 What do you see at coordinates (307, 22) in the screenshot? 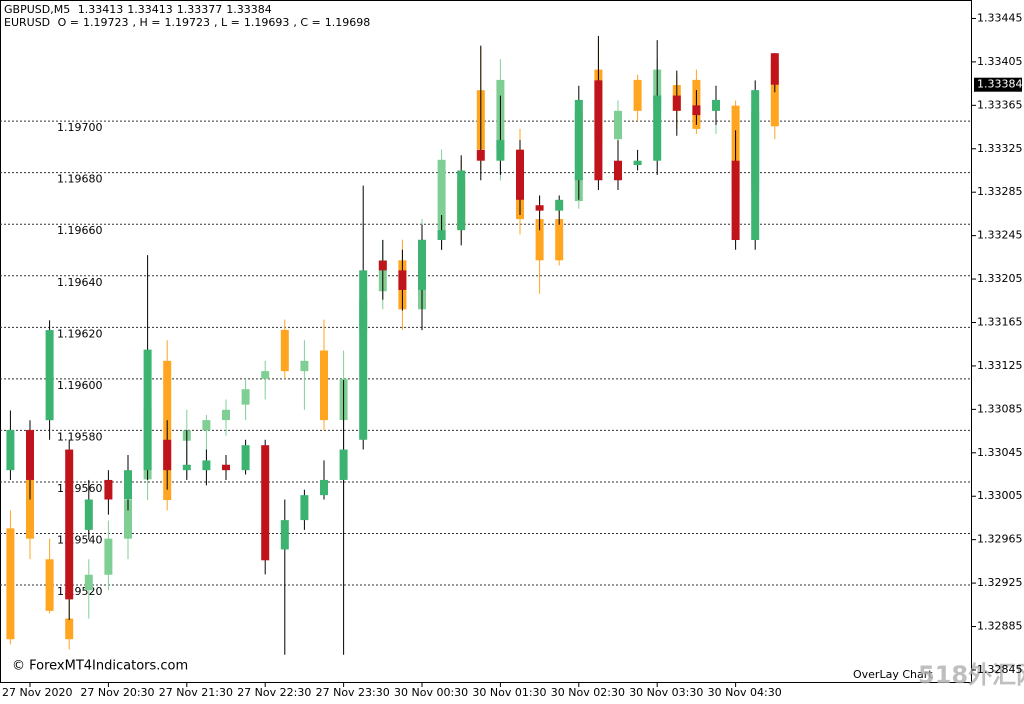
I see `ohlc-label: , C =` at bounding box center [307, 22].